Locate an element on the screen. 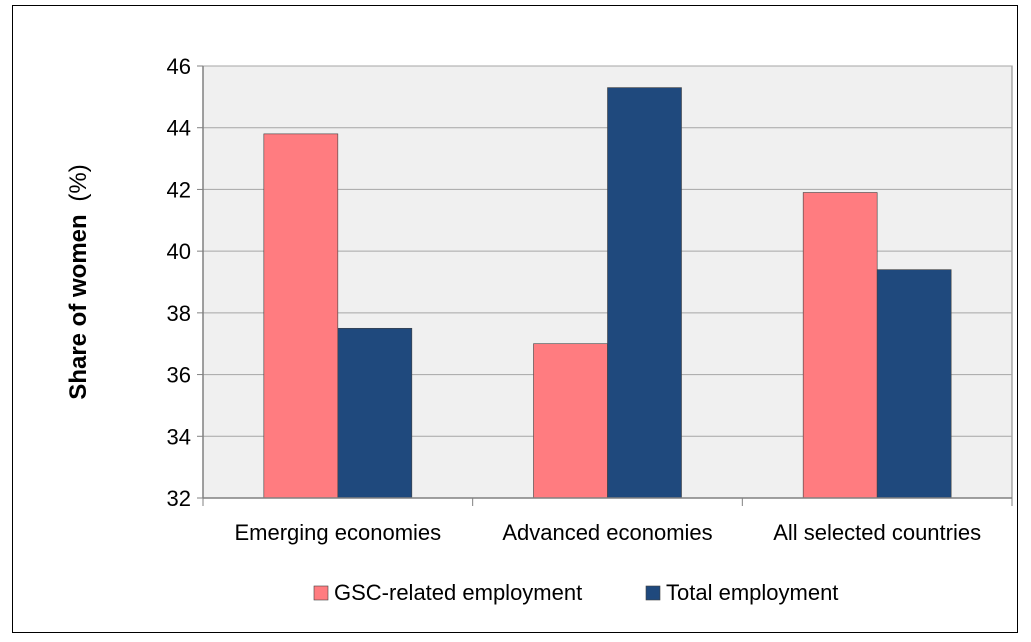 This screenshot has width=1031, height=642. legend-label-gsc: GSC-related employment is located at coordinates (458, 592).